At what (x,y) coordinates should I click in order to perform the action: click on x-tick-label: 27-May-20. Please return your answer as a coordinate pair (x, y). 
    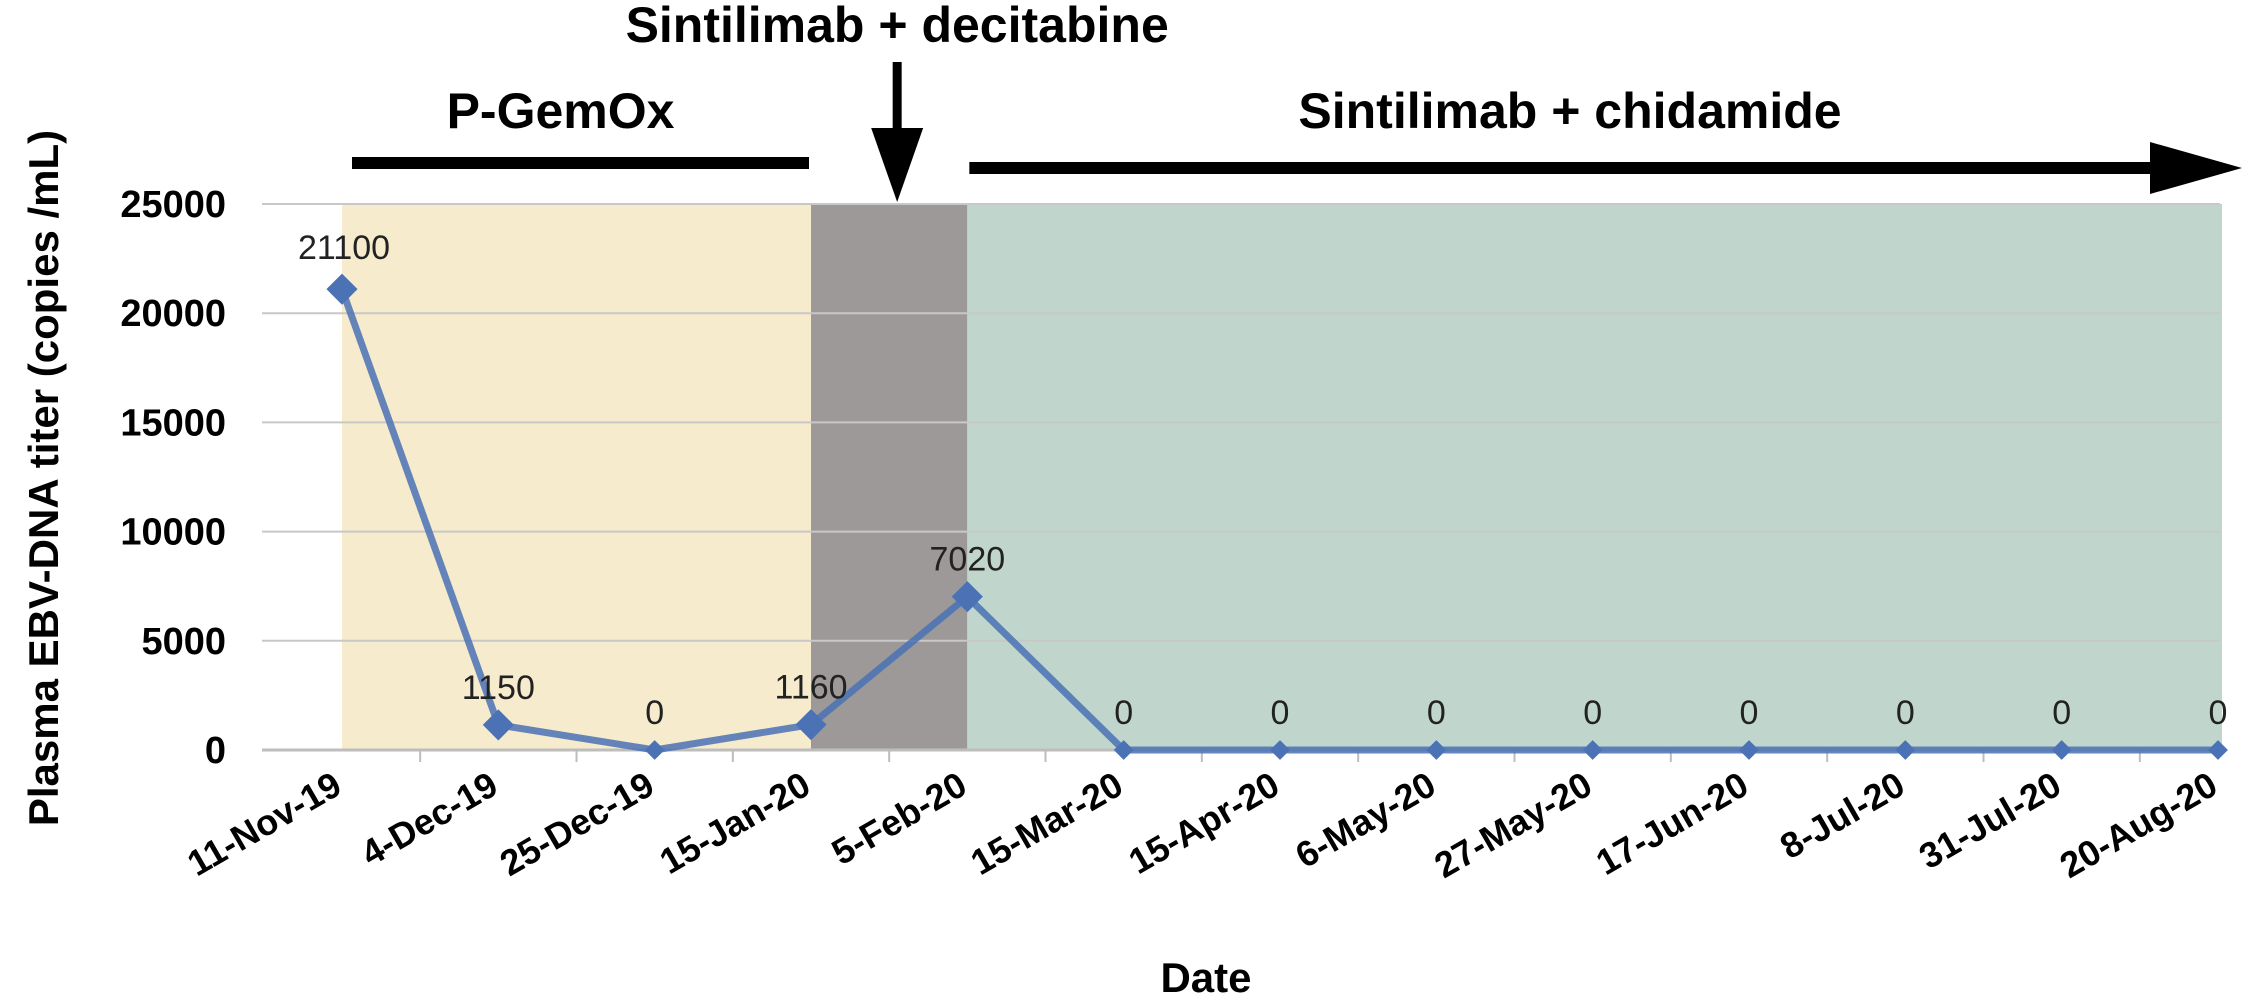
    Looking at the image, I should click on (1512, 824).